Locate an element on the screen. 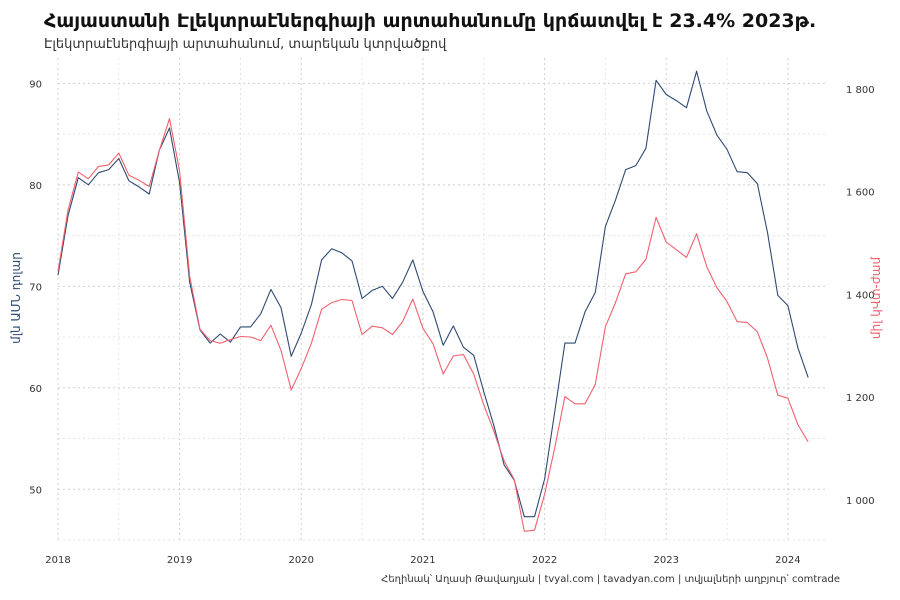 Image resolution: width=900 pixels, height=600 pixels. y-left-tick-label: 70 is located at coordinates (35, 287).